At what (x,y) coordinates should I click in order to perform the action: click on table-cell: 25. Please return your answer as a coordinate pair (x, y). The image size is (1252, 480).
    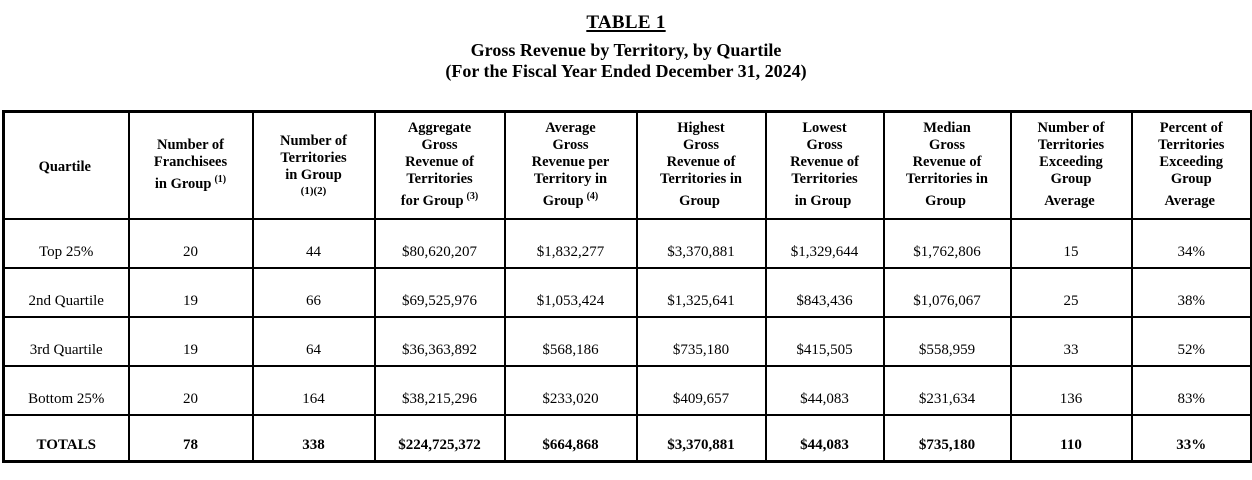
    Looking at the image, I should click on (1071, 292).